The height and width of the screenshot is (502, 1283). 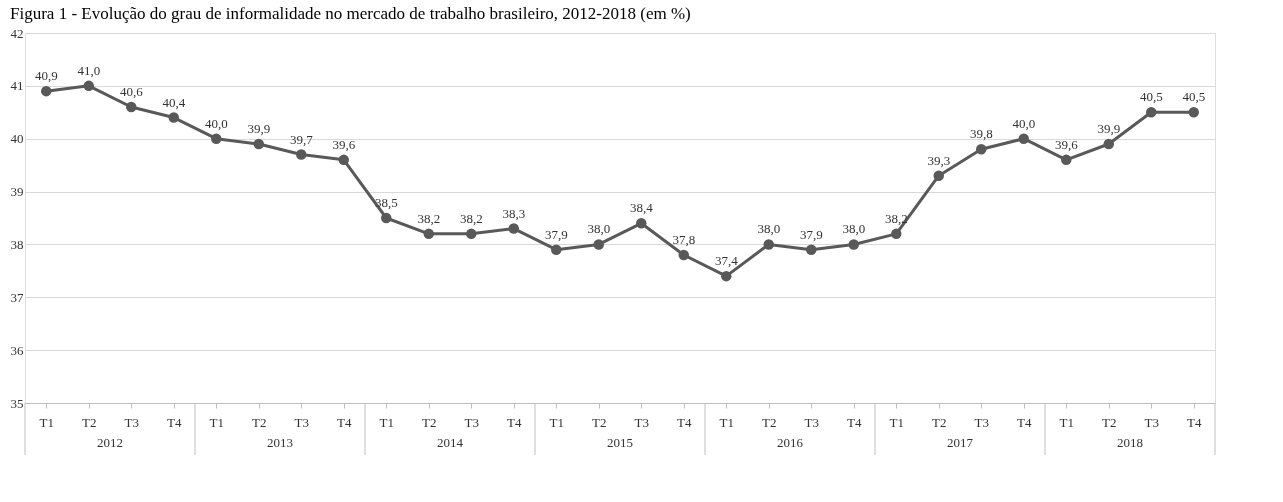 I want to click on text: 2016, so click(x=790, y=442).